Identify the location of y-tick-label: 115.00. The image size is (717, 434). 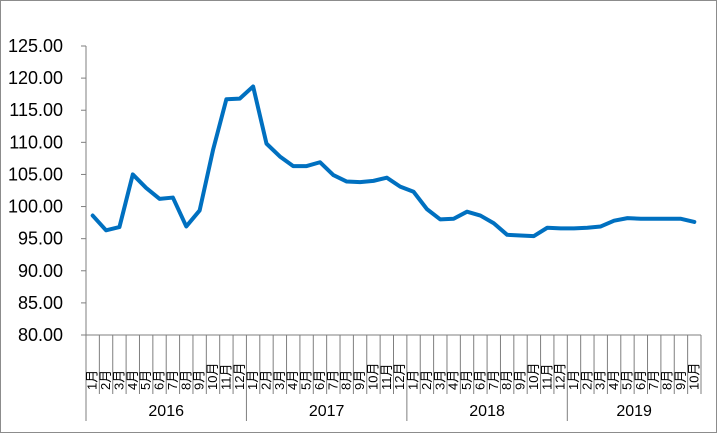
(36, 110).